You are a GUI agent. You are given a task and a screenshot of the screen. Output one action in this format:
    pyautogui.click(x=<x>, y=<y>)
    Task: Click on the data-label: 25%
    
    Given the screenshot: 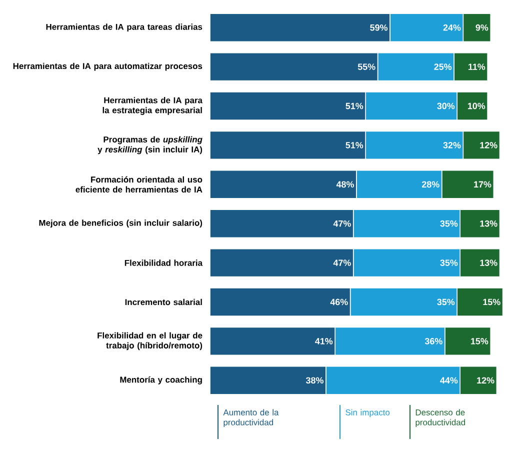 What is the action you would take?
    pyautogui.click(x=443, y=67)
    